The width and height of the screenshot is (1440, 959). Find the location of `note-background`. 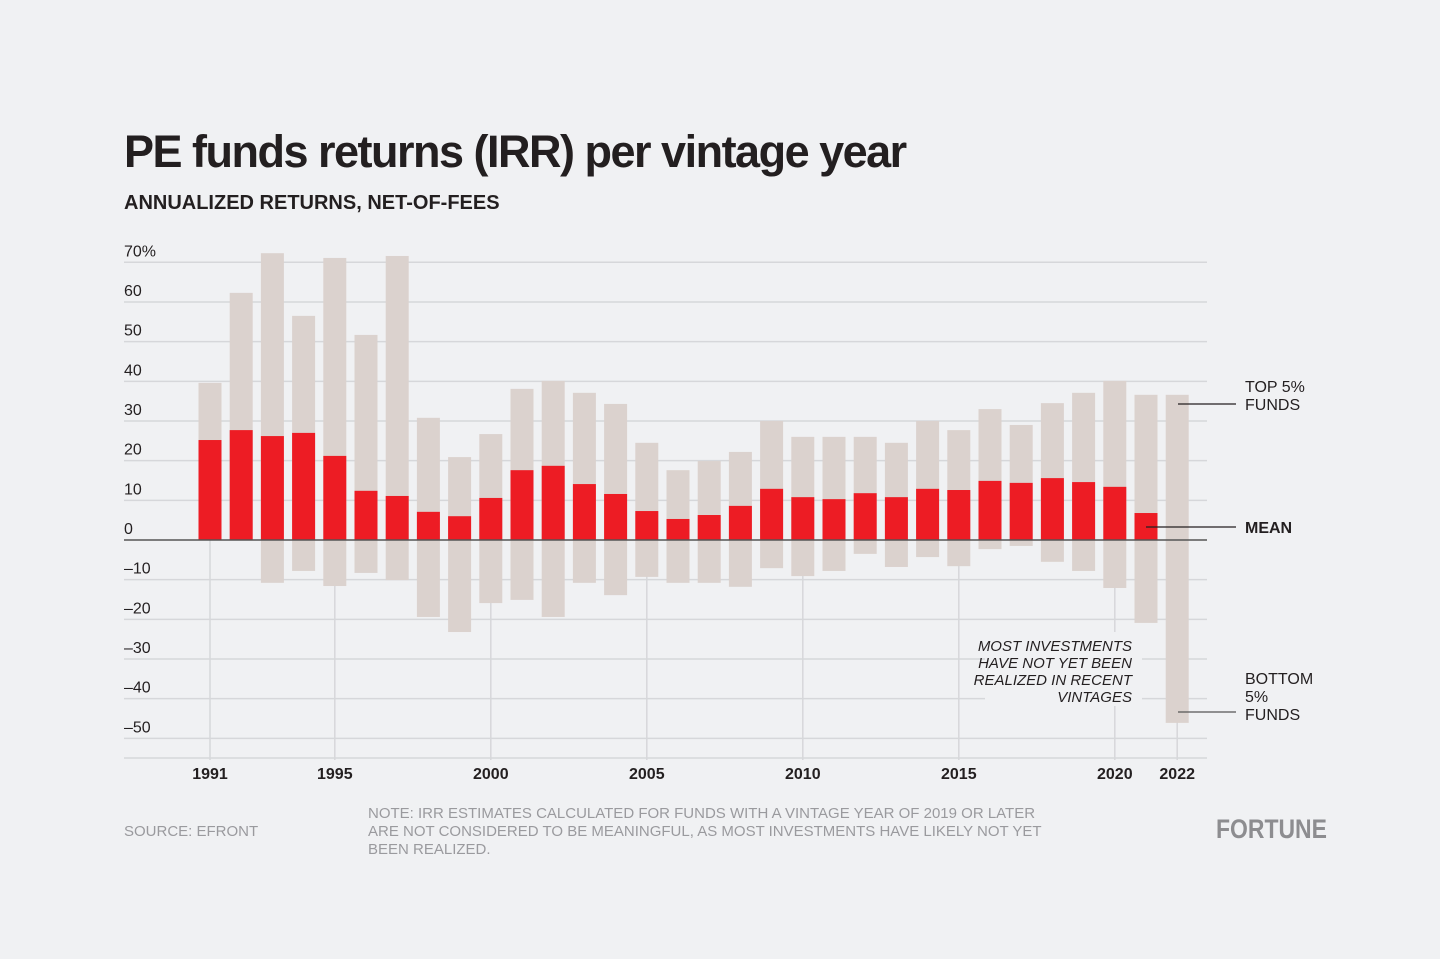

note-background is located at coordinates (1063, 669).